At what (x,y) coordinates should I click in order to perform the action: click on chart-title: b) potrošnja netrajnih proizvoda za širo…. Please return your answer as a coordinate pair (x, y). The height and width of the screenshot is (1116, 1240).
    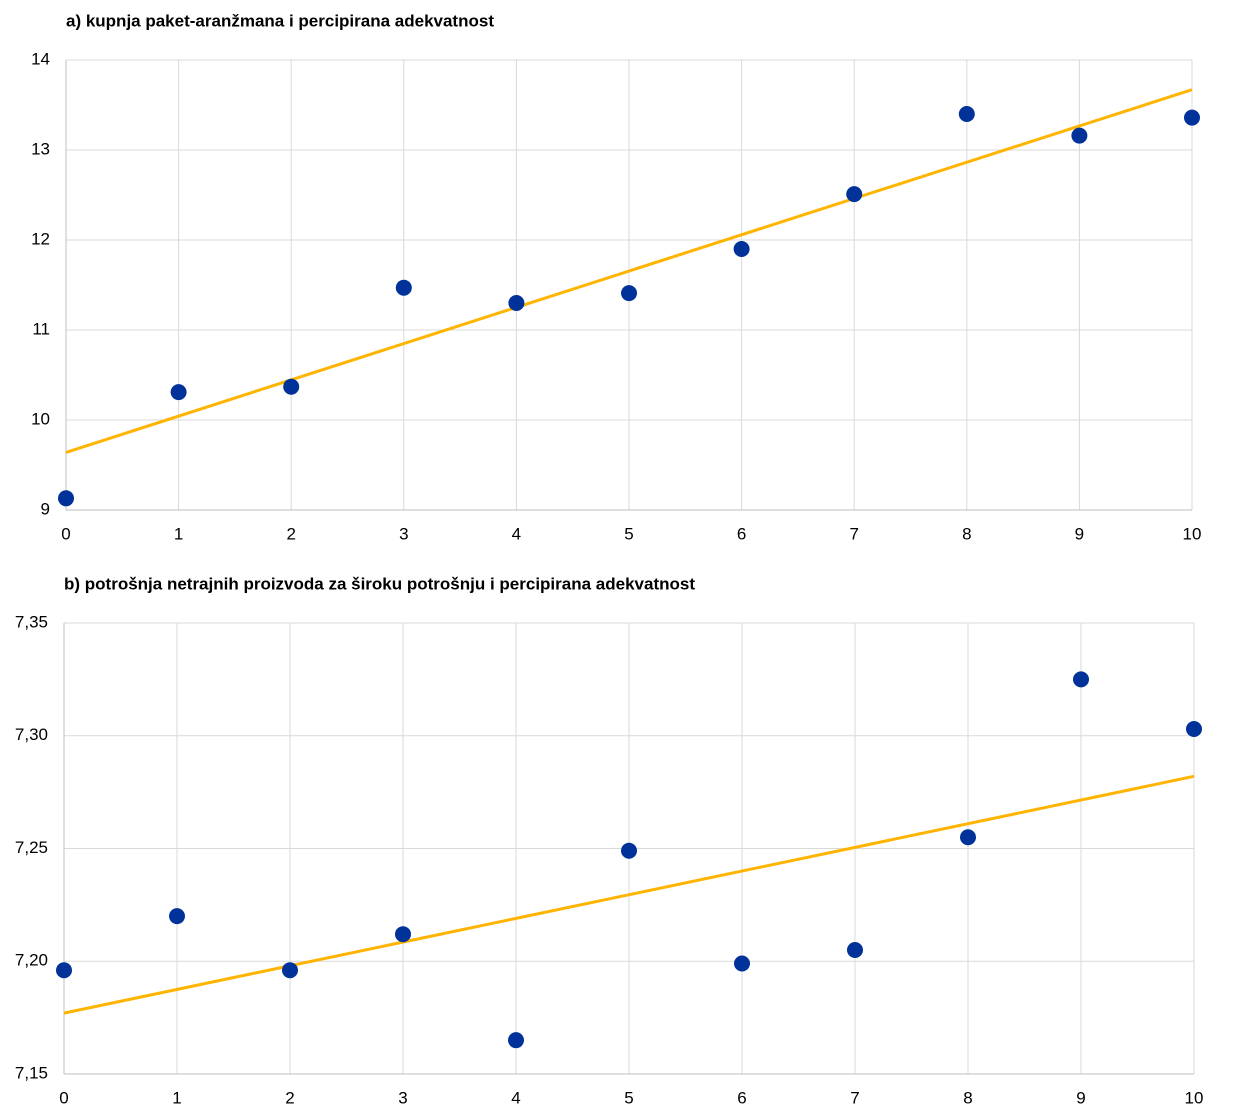
    Looking at the image, I should click on (379, 583).